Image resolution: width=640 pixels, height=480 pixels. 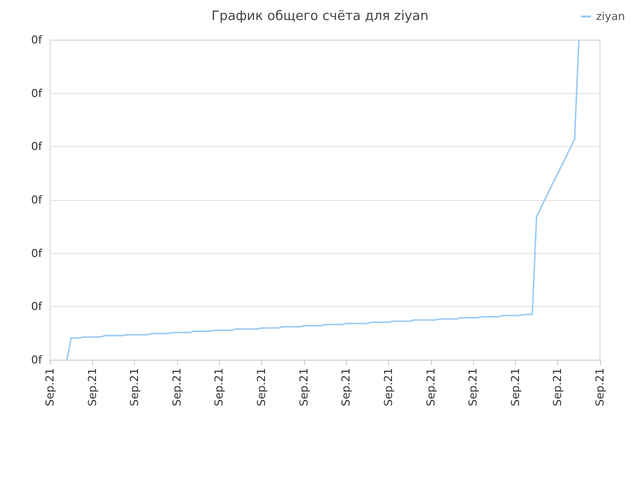 I want to click on legend-label: ziyan, so click(x=611, y=16).